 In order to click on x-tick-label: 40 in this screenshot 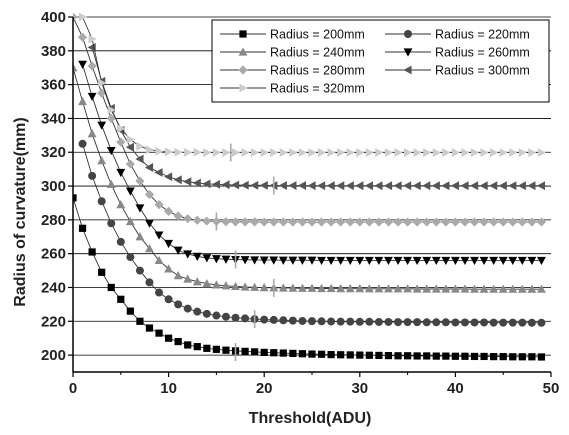, I will do `click(455, 388)`.